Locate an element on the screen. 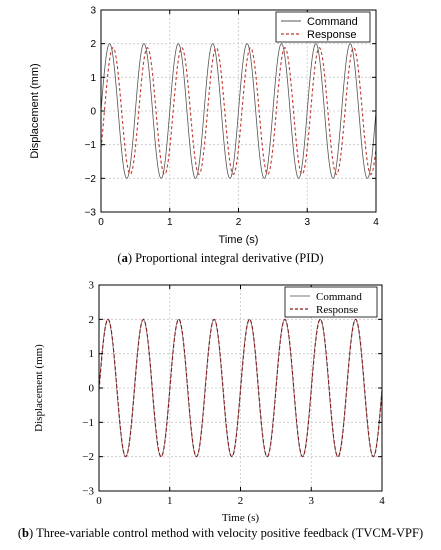 The width and height of the screenshot is (441, 550). series-line-response is located at coordinates (238, 111).